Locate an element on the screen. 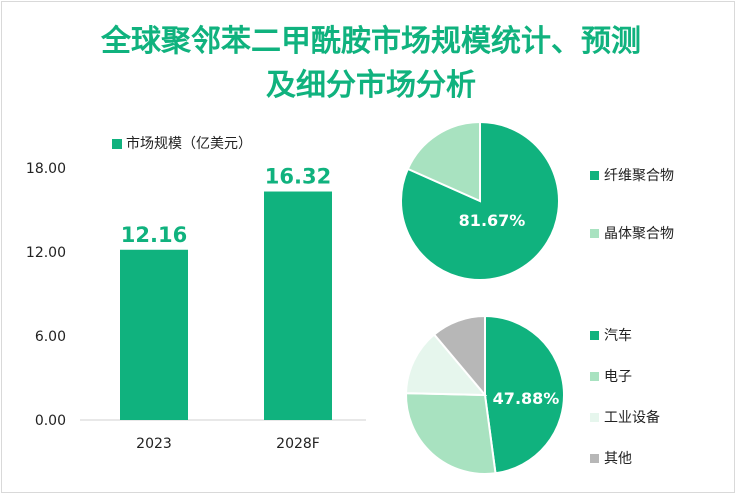  bar-2028F is located at coordinates (298, 305).